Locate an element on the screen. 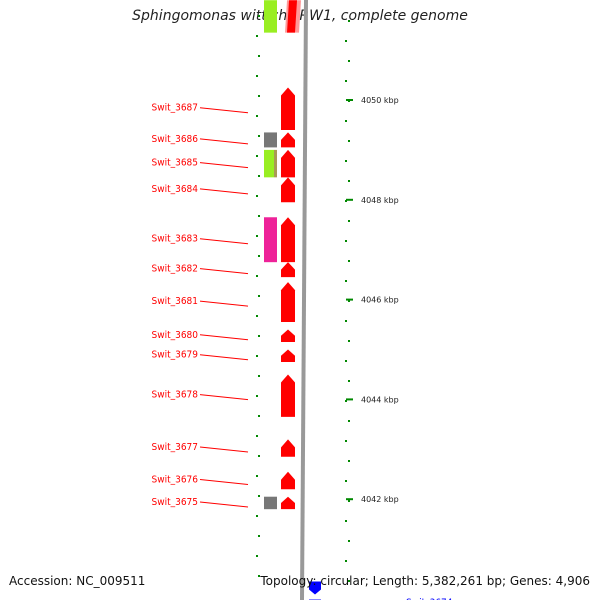 The height and width of the screenshot is (600, 600). scale-tick-label: 4050 kbp is located at coordinates (380, 100).